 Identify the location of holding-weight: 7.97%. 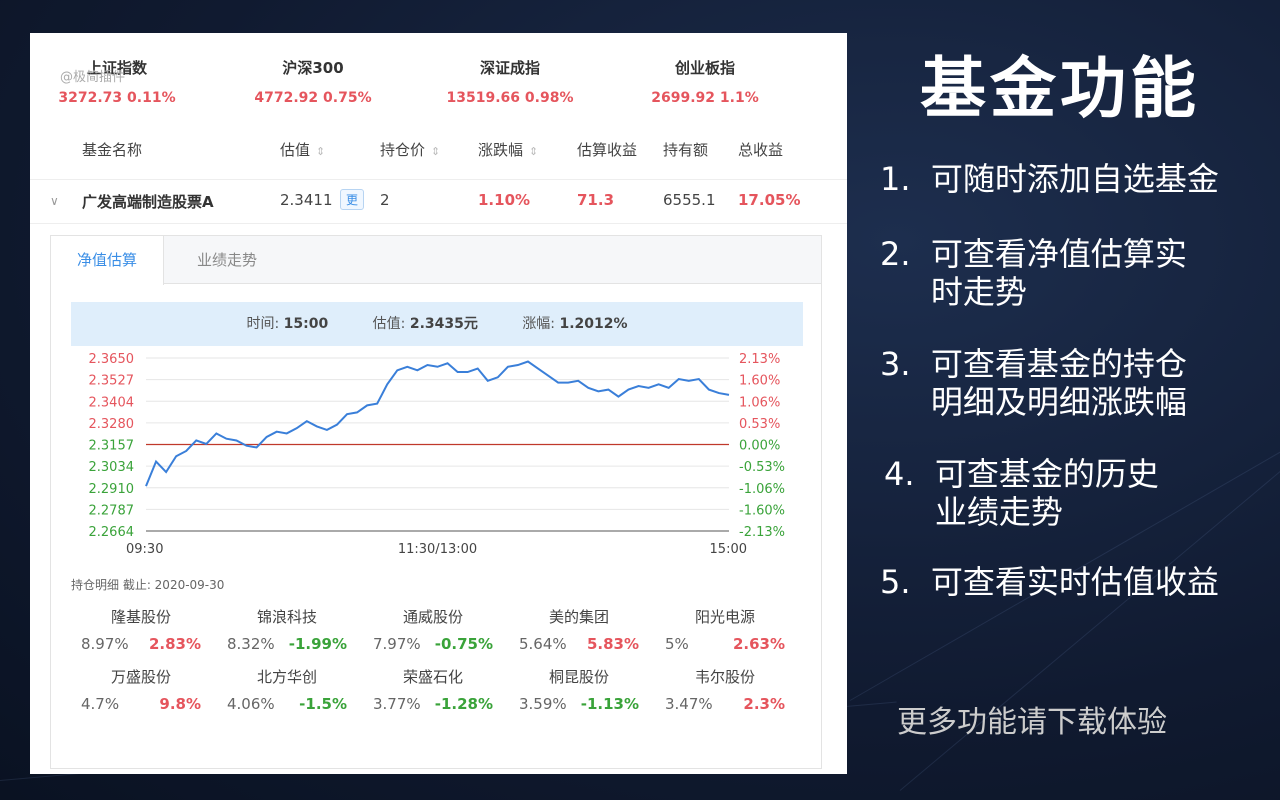
(397, 644).